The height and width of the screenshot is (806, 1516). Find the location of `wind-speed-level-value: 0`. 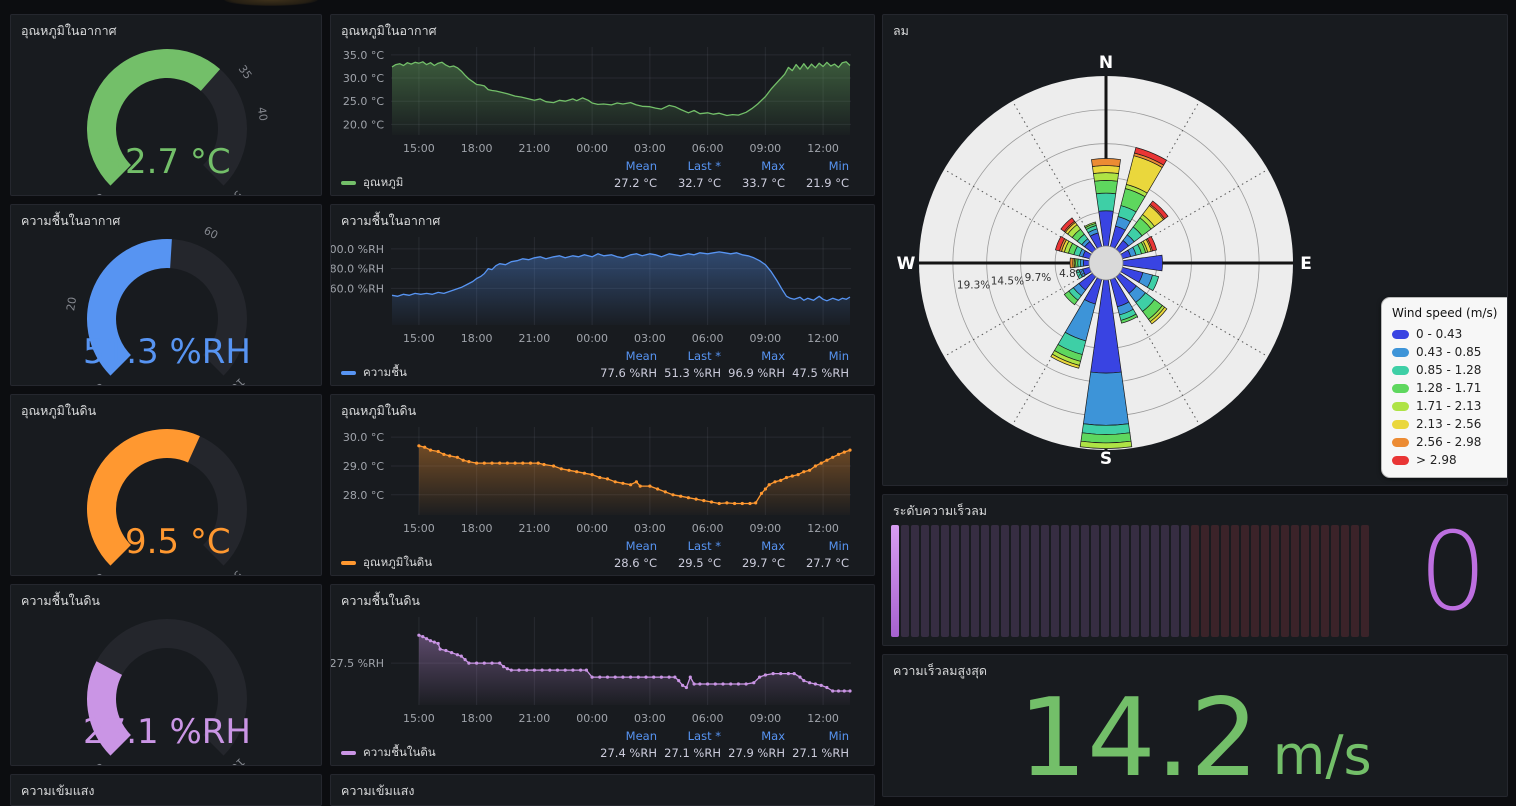

wind-speed-level-value: 0 is located at coordinates (1453, 572).